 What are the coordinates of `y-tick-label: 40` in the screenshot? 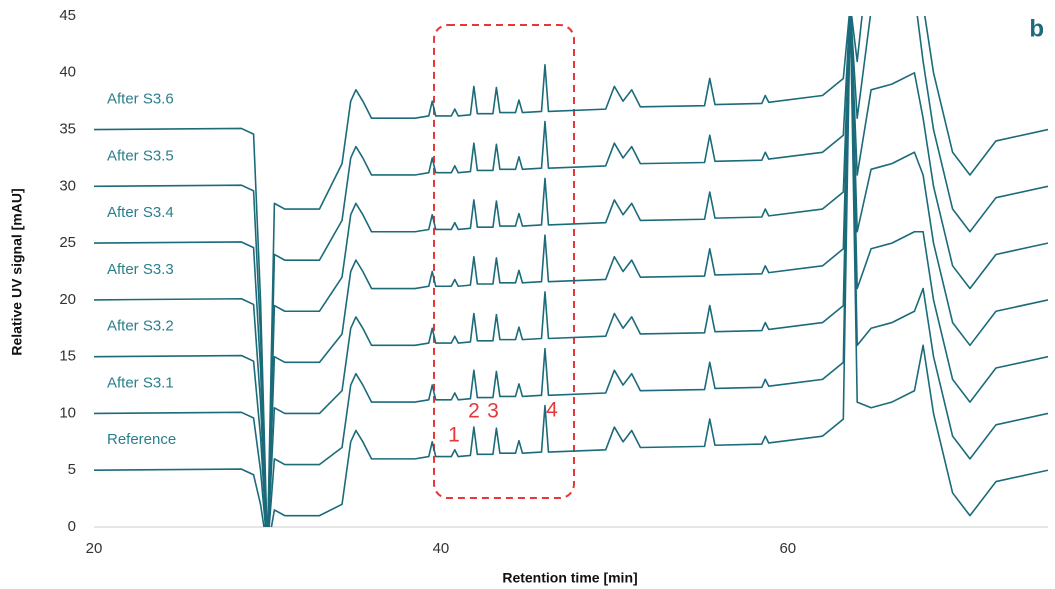 It's located at (67, 72).